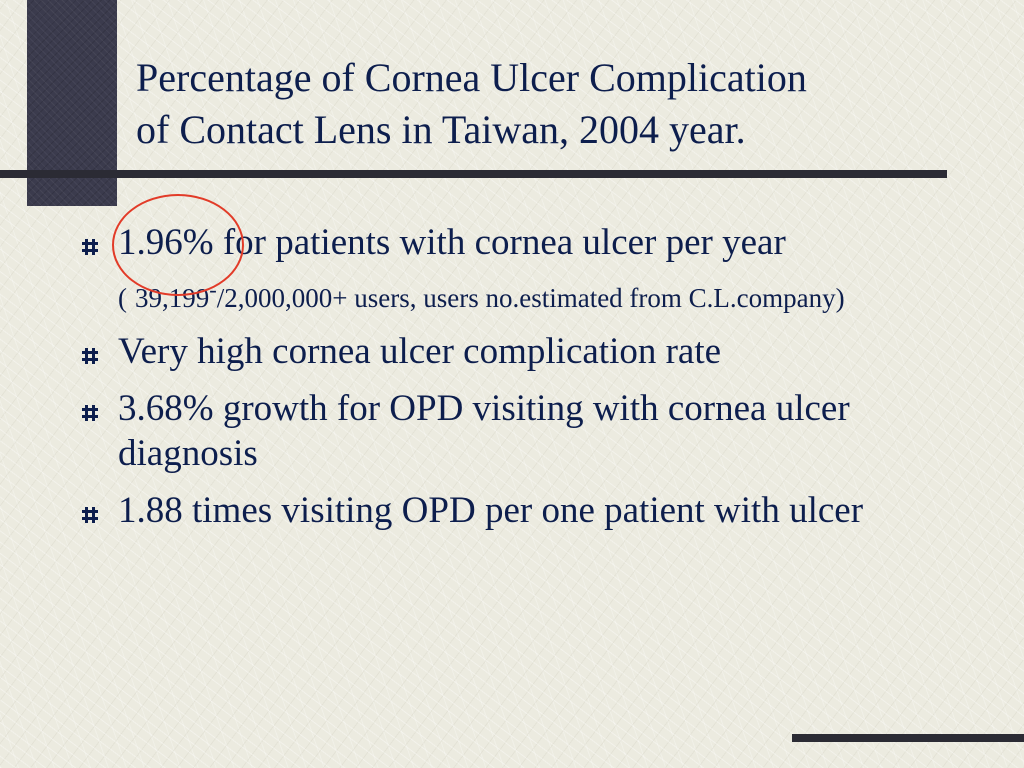  Describe the element at coordinates (908, 738) in the screenshot. I see `footer-divider-rule` at that location.